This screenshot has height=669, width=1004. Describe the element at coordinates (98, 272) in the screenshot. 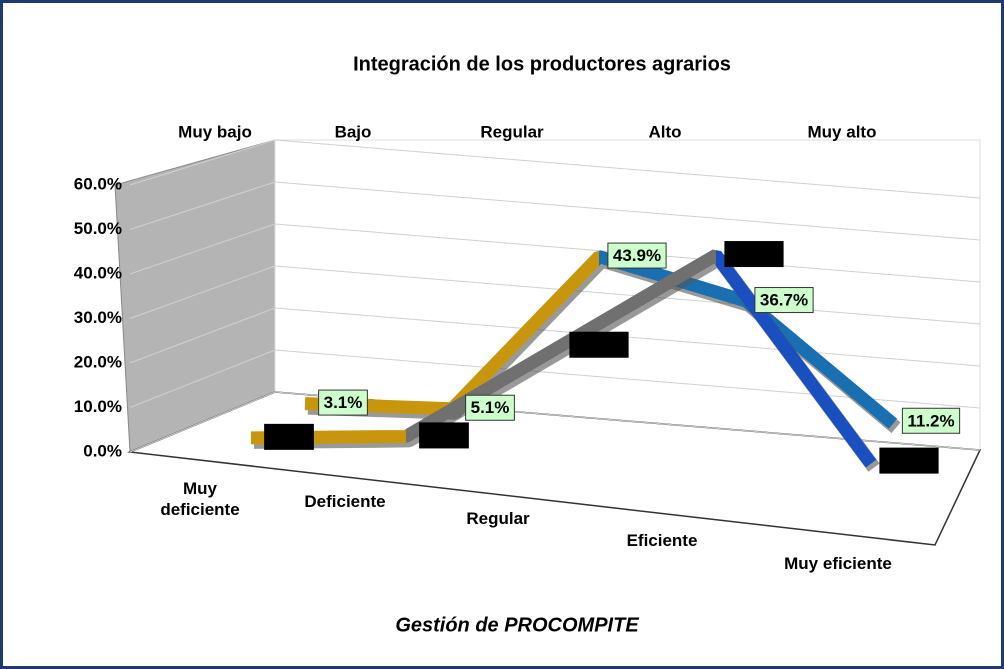

I see `y-tick-label: 40.0%` at that location.